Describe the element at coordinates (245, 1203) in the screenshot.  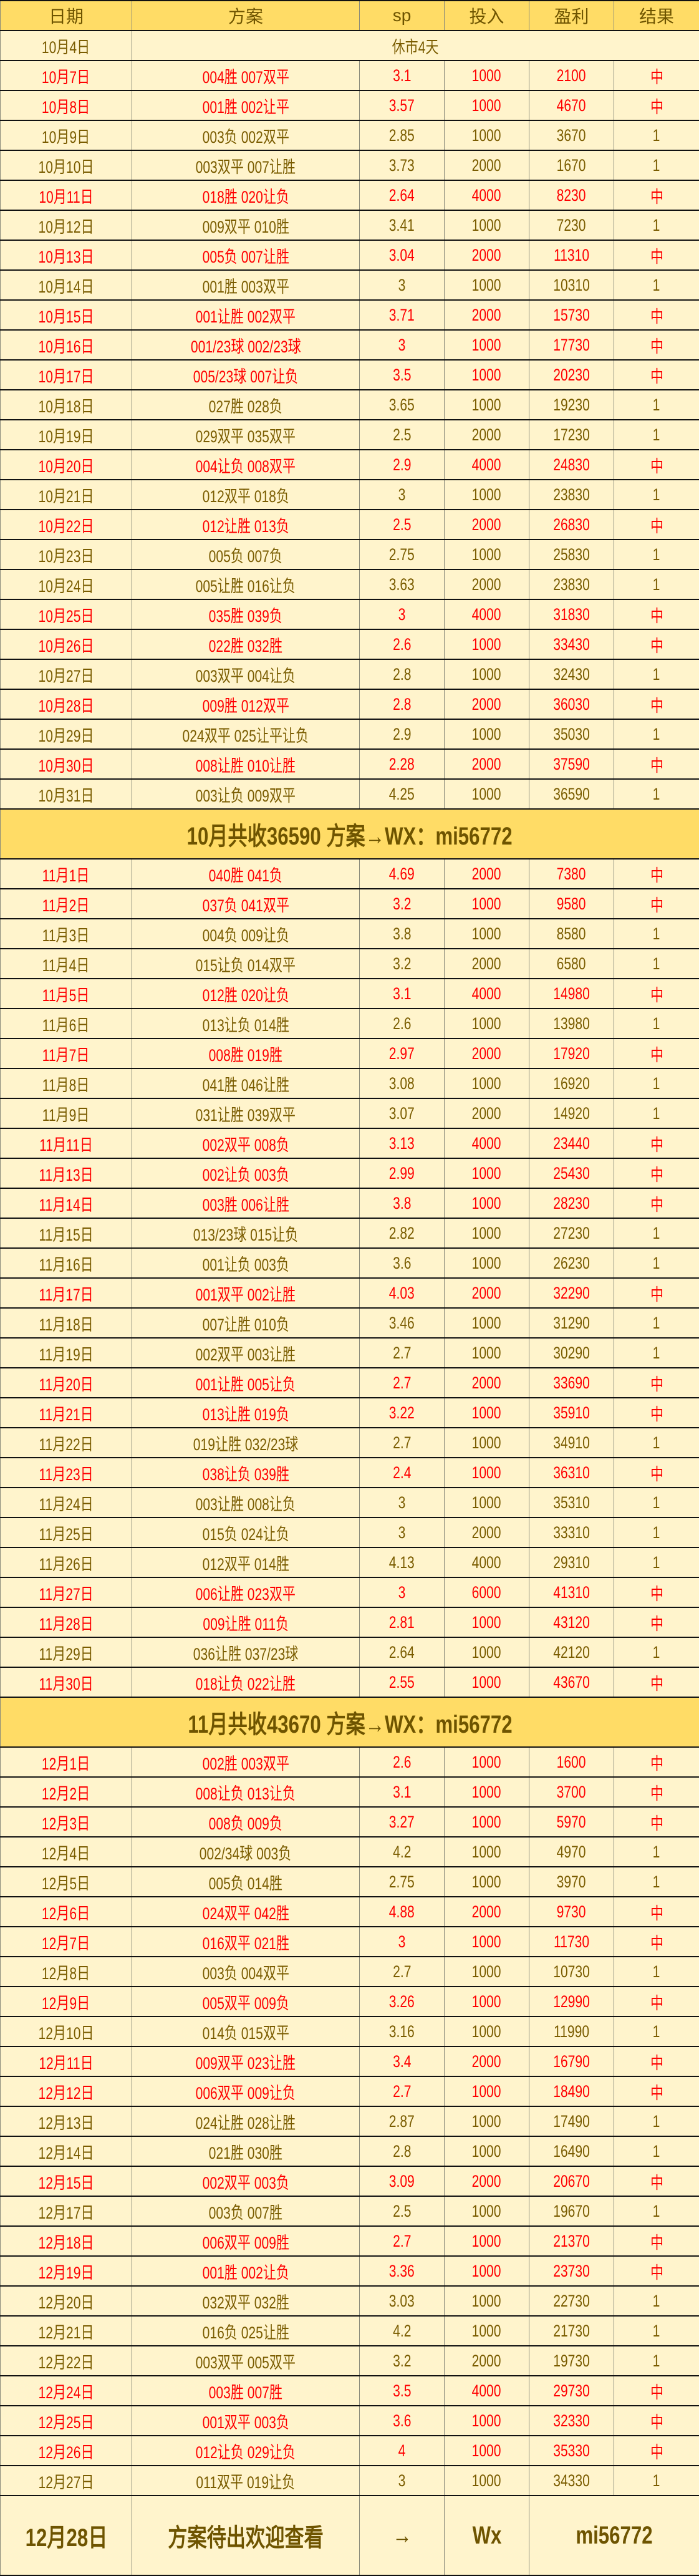
I see `plan-cell: 003胜 006让胜` at that location.